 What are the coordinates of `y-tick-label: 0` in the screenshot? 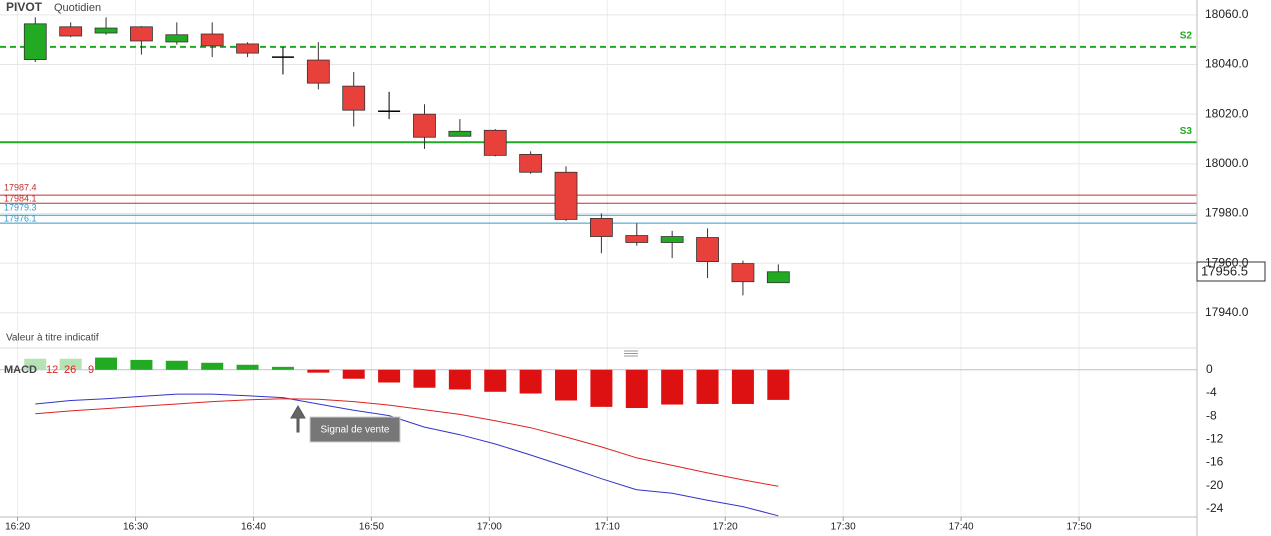 It's located at (1209, 369).